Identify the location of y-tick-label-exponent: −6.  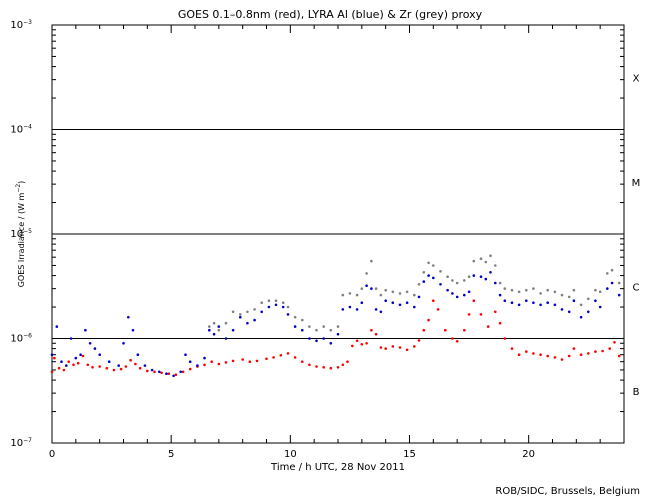
(27, 336).